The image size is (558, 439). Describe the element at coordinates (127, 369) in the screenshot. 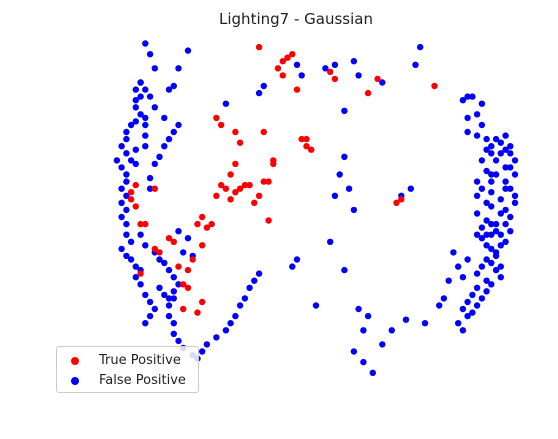

I see `legend: True Positive False Positive` at that location.